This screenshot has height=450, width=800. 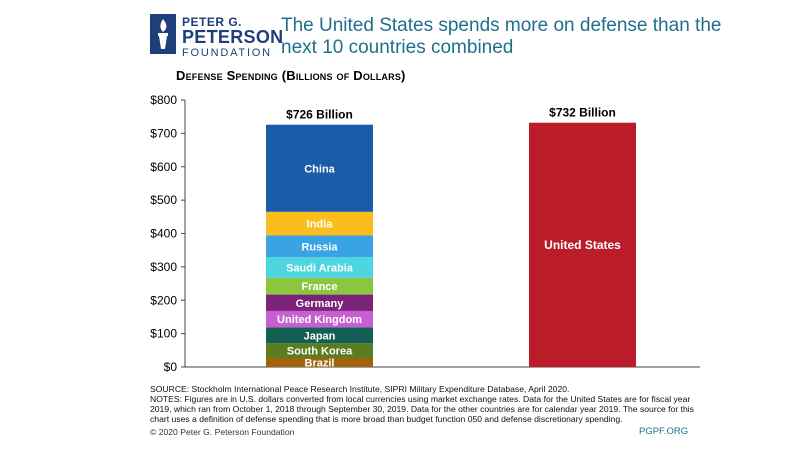 What do you see at coordinates (163, 234) in the screenshot?
I see `y-tick-label: $400` at bounding box center [163, 234].